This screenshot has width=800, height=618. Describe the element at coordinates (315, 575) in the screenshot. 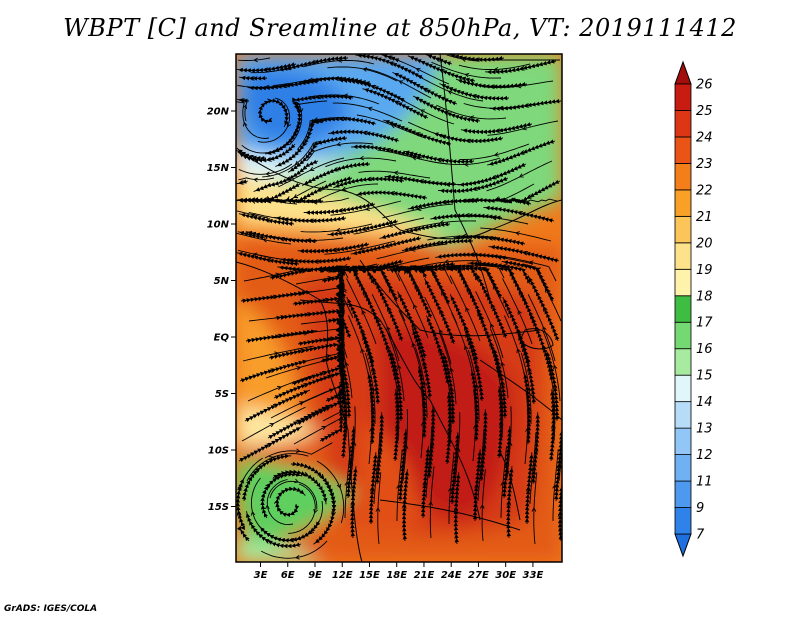

I see `lon-tick-label: 9E` at that location.